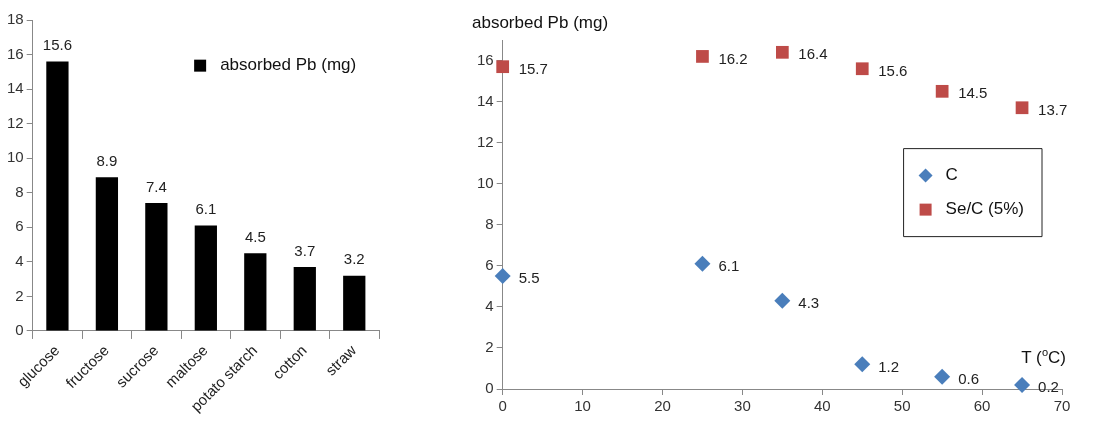 The image size is (1102, 423). What do you see at coordinates (969, 378) in the screenshot?
I see `data-label: 0.6` at bounding box center [969, 378].